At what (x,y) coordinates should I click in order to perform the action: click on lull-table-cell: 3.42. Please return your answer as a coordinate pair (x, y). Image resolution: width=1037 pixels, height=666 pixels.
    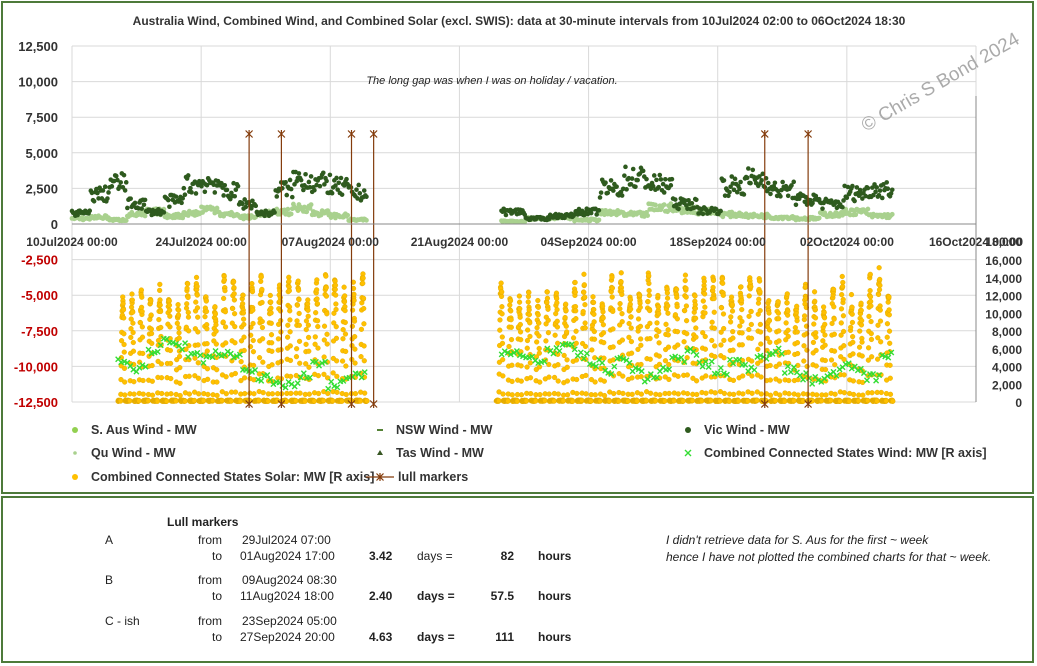
    Looking at the image, I should click on (381, 556).